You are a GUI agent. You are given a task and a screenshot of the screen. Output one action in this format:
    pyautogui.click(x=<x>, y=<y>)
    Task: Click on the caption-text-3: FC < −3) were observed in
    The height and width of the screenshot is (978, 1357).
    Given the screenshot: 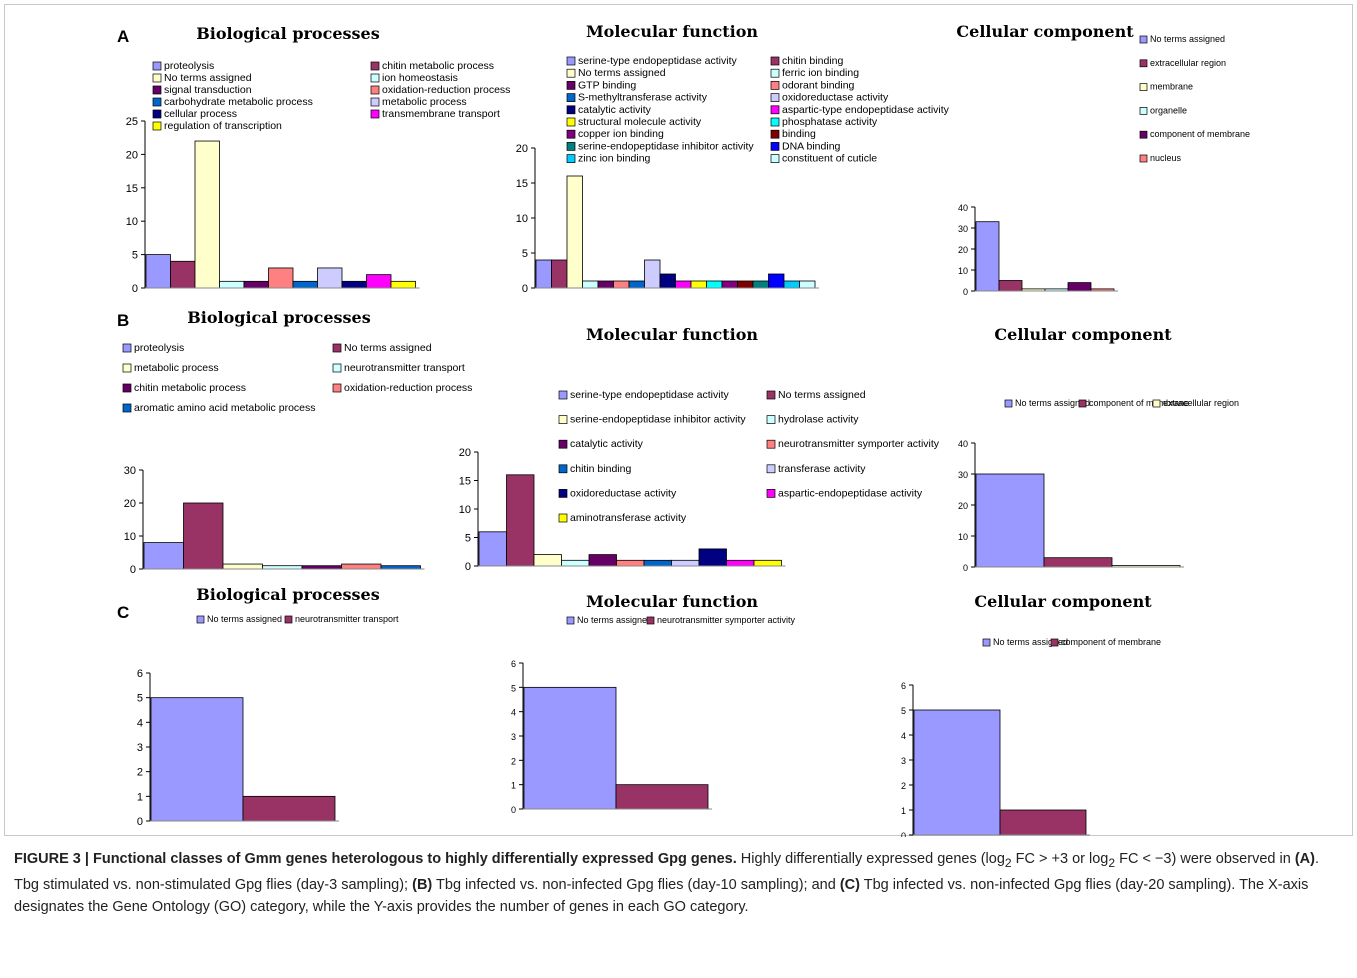 What is the action you would take?
    pyautogui.click(x=1205, y=859)
    